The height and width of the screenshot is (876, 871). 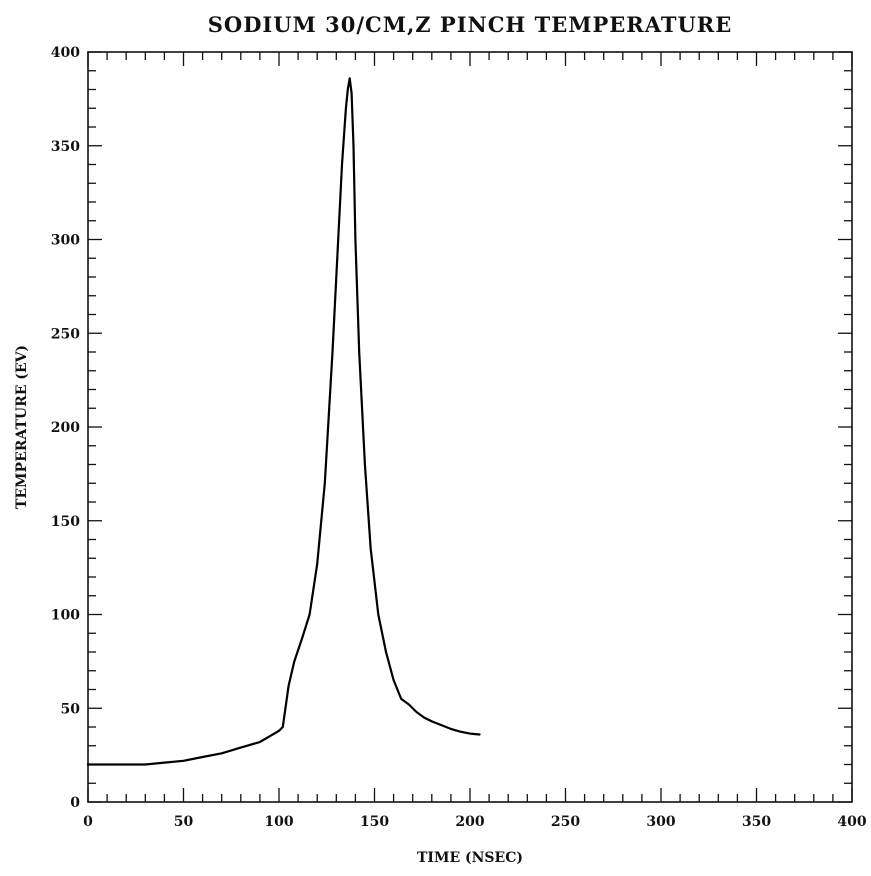 What do you see at coordinates (65, 616) in the screenshot?
I see `y-tick-label: 100` at bounding box center [65, 616].